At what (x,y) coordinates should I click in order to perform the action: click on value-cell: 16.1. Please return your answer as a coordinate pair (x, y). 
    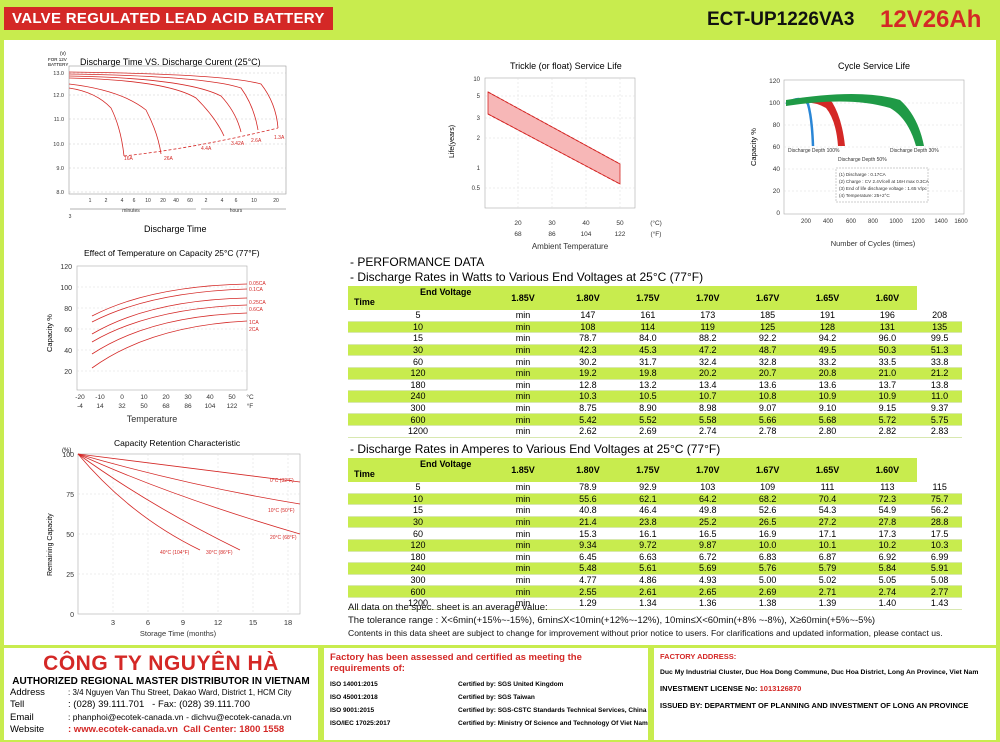
    Looking at the image, I should click on (647, 533).